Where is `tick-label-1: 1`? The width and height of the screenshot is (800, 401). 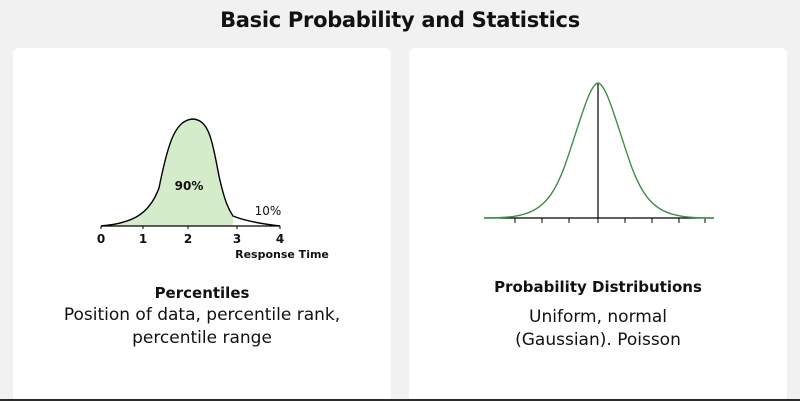 tick-label-1: 1 is located at coordinates (143, 239).